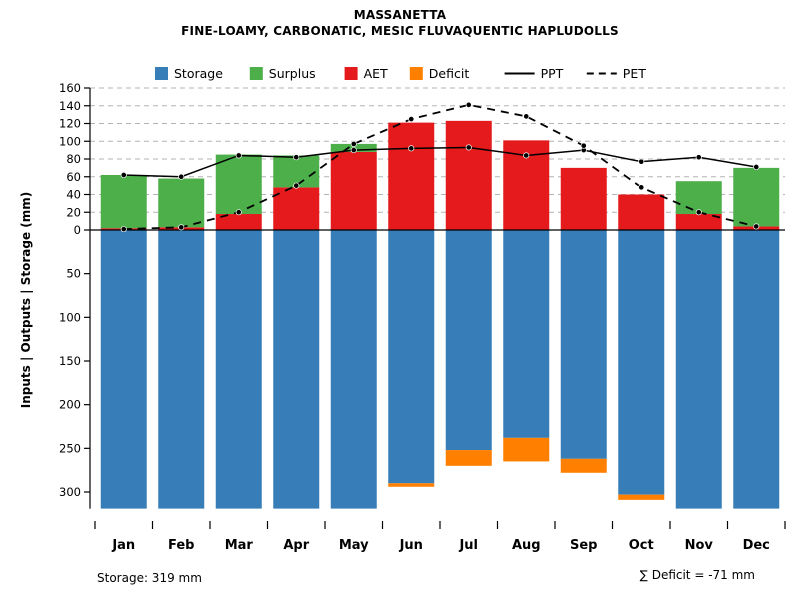  What do you see at coordinates (73, 195) in the screenshot?
I see `y-tick-label: 40` at bounding box center [73, 195].